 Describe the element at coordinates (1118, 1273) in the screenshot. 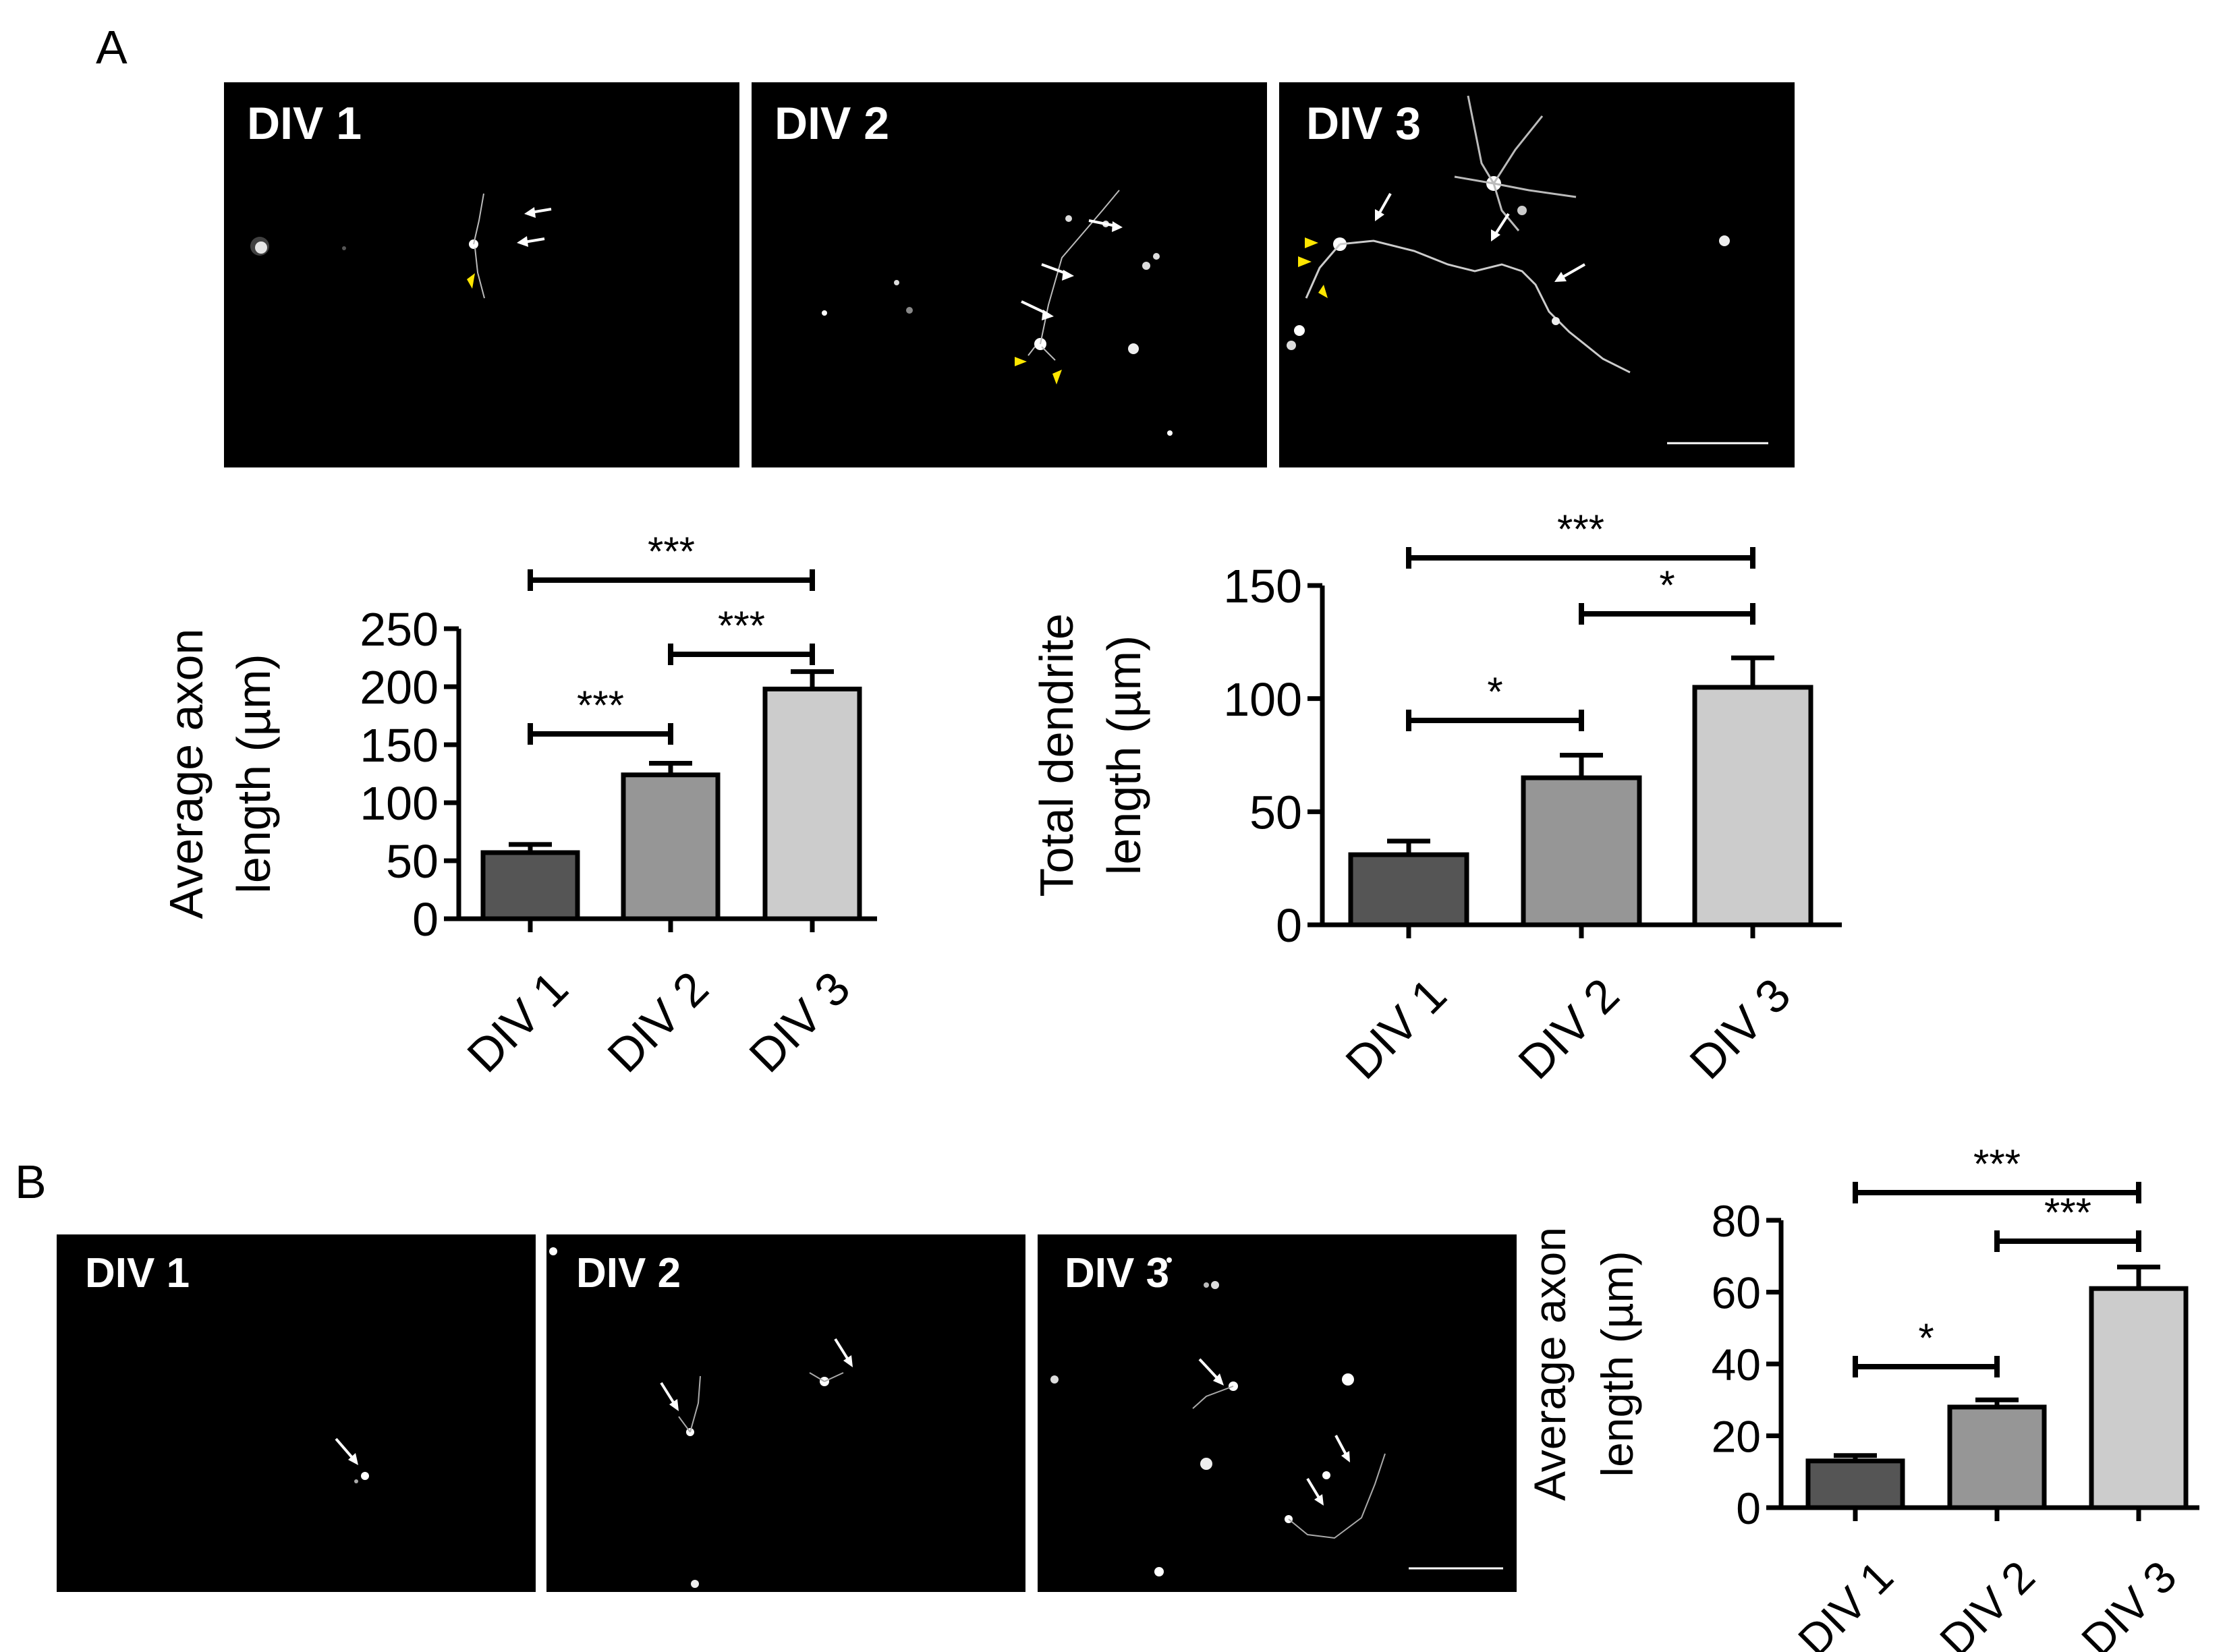

I see `micrograph-b-div3-label: DIV 3` at that location.